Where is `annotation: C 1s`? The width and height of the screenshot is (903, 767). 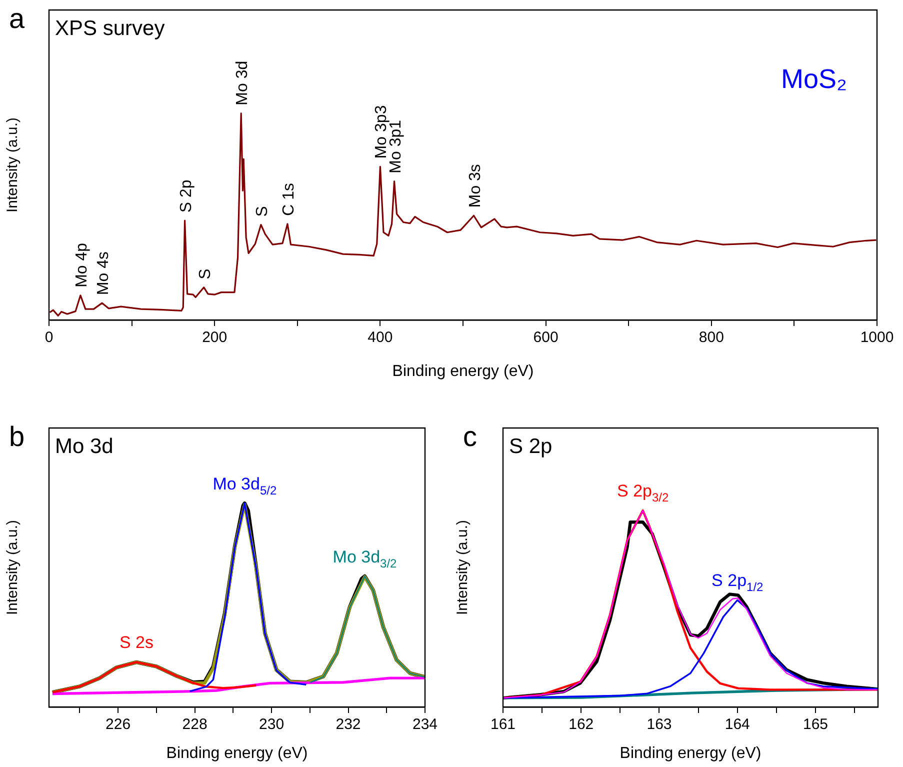
annotation: C 1s is located at coordinates (289, 199).